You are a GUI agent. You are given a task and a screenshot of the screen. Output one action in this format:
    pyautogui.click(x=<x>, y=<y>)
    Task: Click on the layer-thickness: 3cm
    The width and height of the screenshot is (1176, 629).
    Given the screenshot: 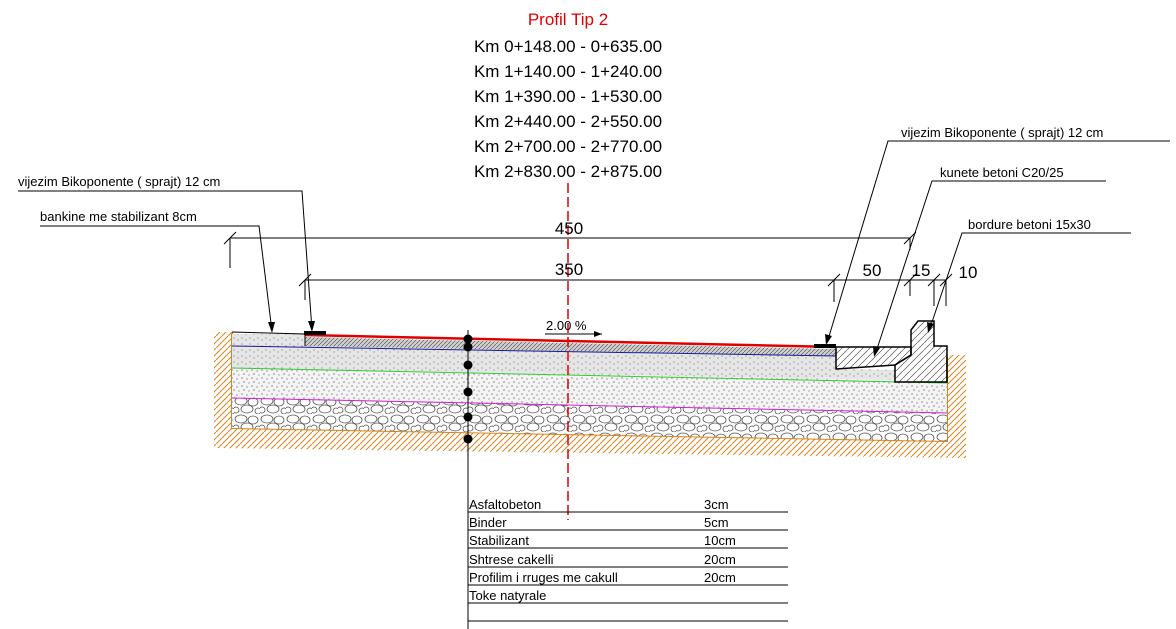 What is the action you would take?
    pyautogui.click(x=716, y=504)
    